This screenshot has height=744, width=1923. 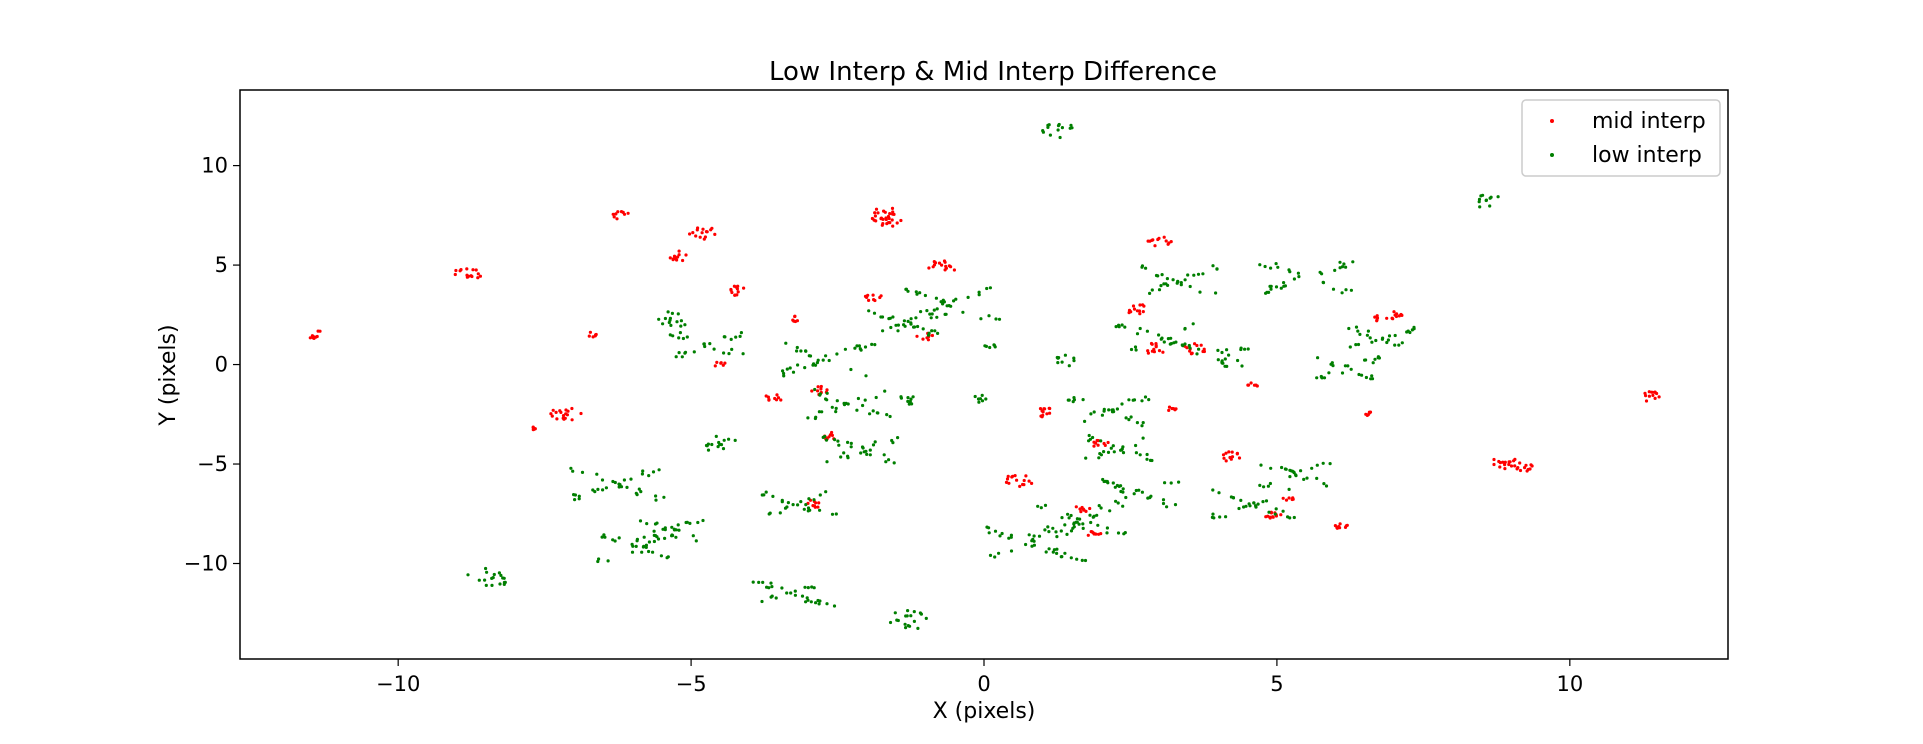 I want to click on x-tick-label: −5, so click(x=691, y=684).